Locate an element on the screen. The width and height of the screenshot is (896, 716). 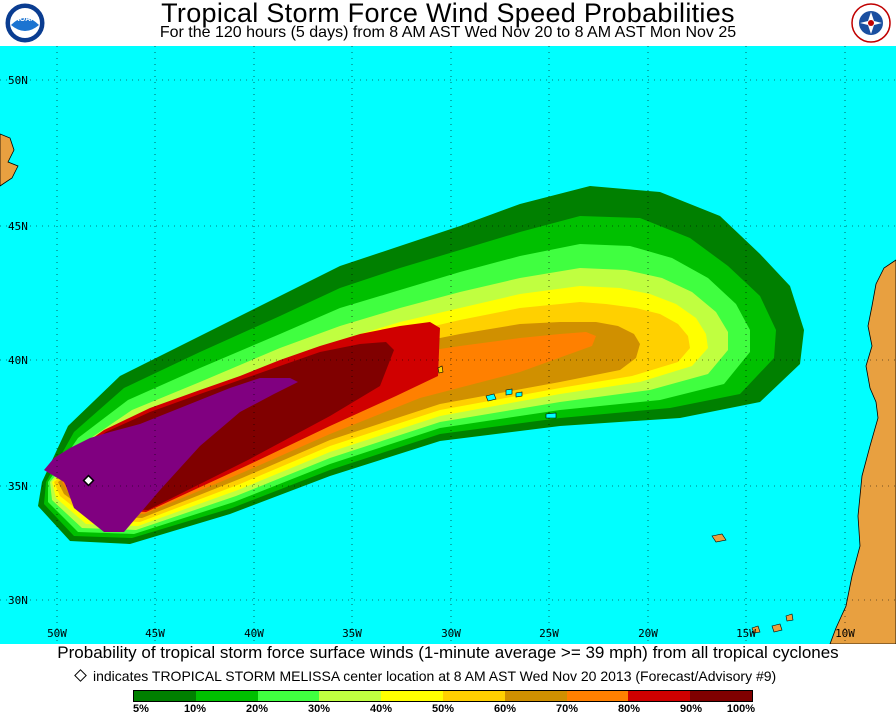
lon-label: 10W is located at coordinates (845, 633).